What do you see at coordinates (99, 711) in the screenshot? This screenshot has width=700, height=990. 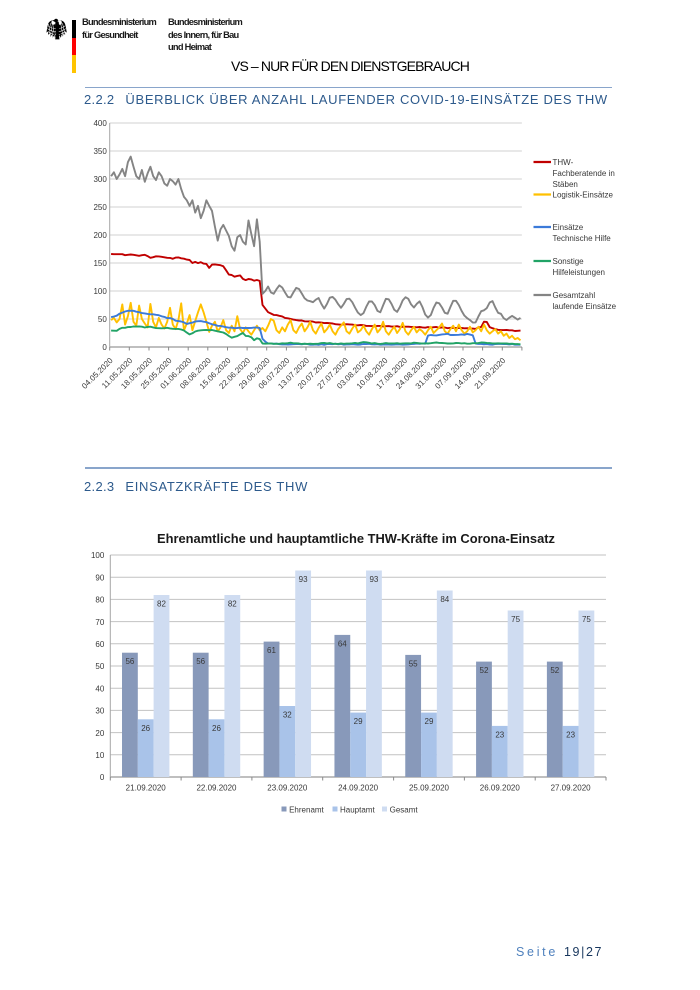 I see `svg-text: 30` at bounding box center [99, 711].